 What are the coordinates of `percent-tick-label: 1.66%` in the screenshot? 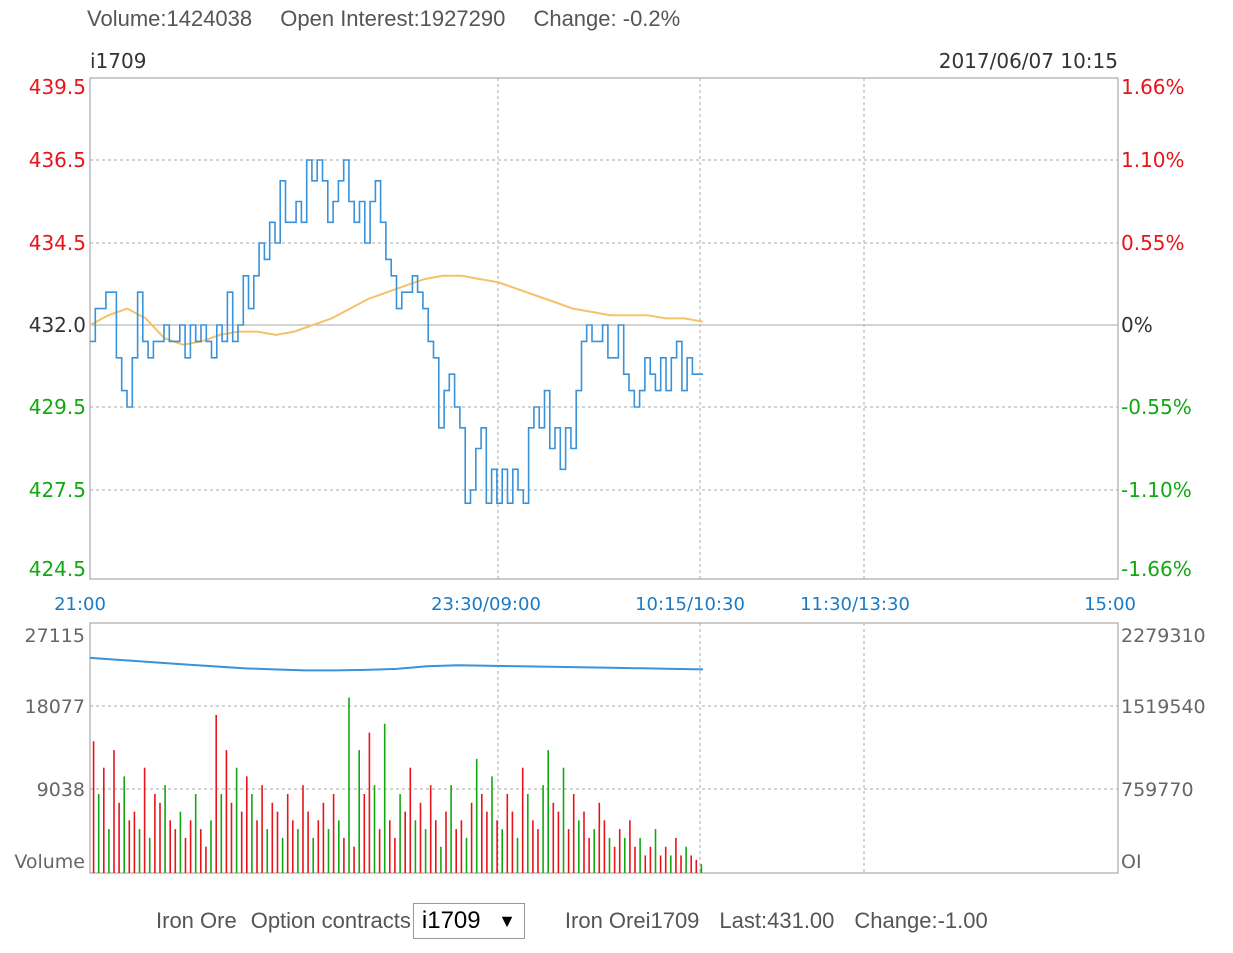 It's located at (1153, 87).